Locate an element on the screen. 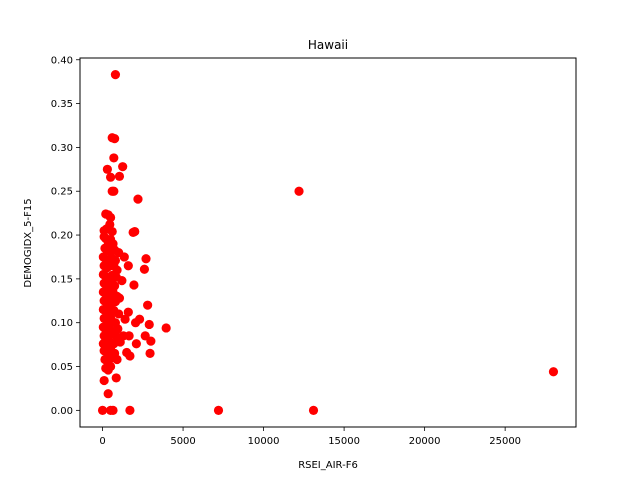 The height and width of the screenshot is (480, 640). y-tick-label: 0.25 is located at coordinates (62, 192).